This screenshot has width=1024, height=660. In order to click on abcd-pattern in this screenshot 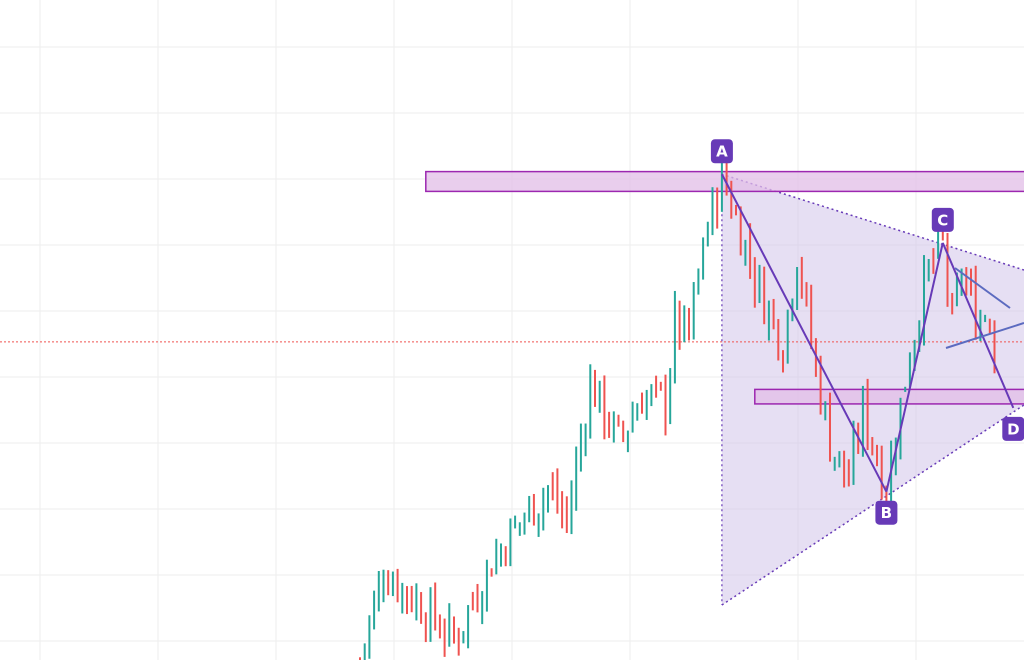, I will do `click(868, 333)`.